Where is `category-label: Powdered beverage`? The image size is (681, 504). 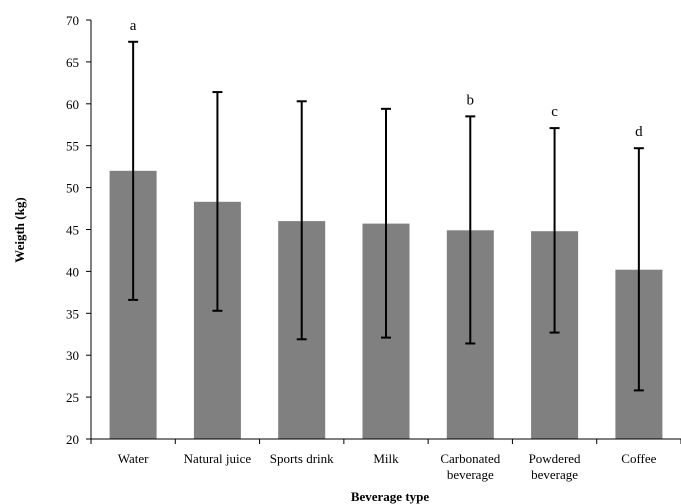 category-label: Powdered beverage is located at coordinates (555, 466).